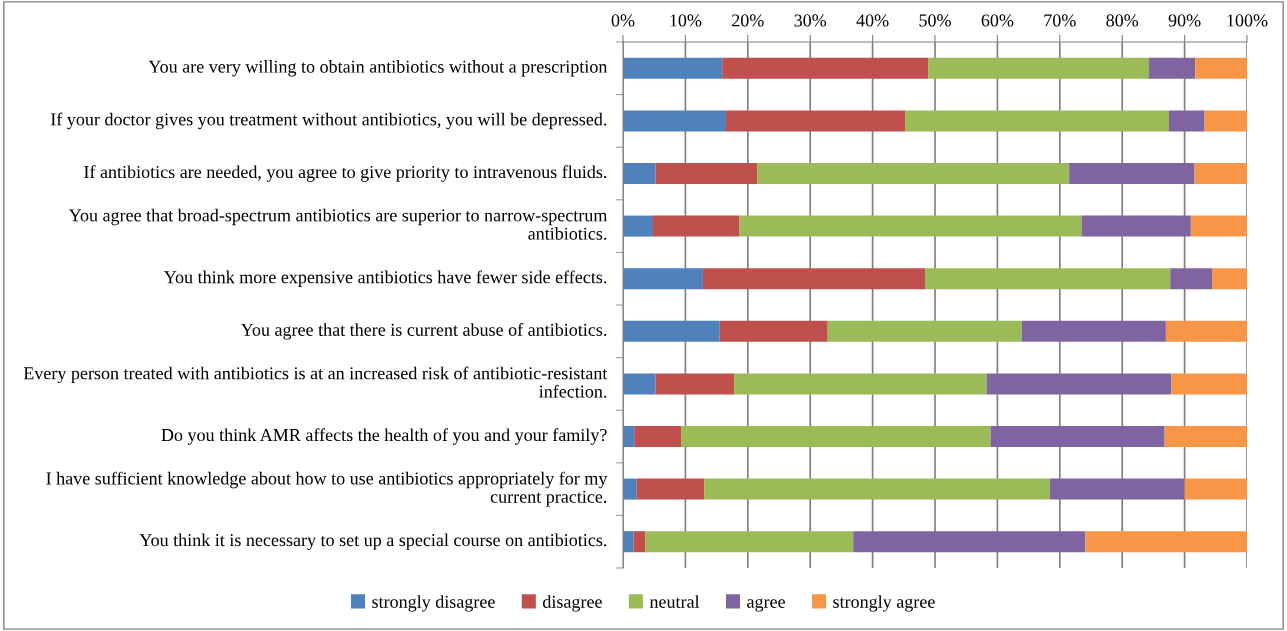 Image resolution: width=1287 pixels, height=631 pixels. What do you see at coordinates (327, 489) in the screenshot?
I see `y-tick-label: I have sufficient knowledge about how to use antibiotics appropriately for my current practice.` at bounding box center [327, 489].